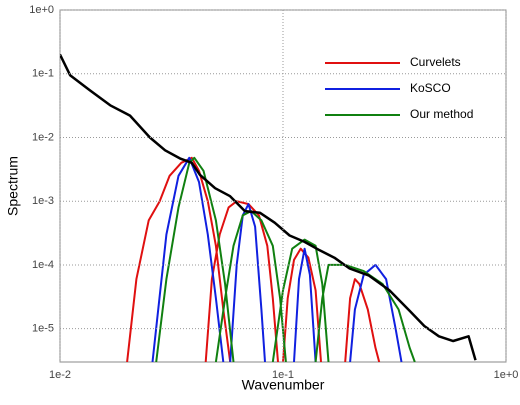 The image size is (520, 405). Describe the element at coordinates (441, 114) in the screenshot. I see `legend-label: Our method` at that location.